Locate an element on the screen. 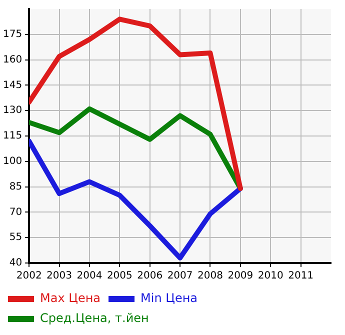 Image resolution: width=345 pixels, height=335 pixels. x-tick-label: 2010 is located at coordinates (271, 276).